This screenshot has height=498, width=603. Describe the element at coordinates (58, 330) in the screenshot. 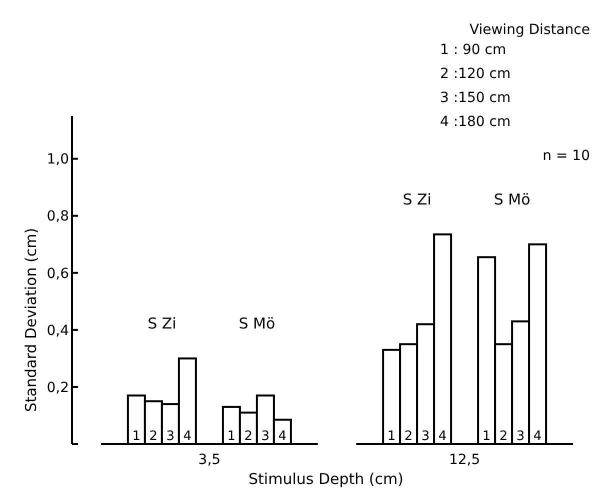

I see `y-tick-label: 0,4` at that location.